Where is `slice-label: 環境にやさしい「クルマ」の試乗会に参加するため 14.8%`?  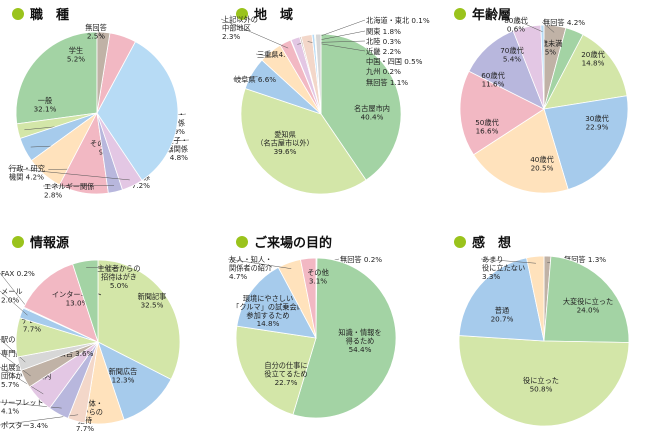 slice-label: 環境にやさしい「クルマ」の試乗会に参加するため 14.8% is located at coordinates (268, 311).